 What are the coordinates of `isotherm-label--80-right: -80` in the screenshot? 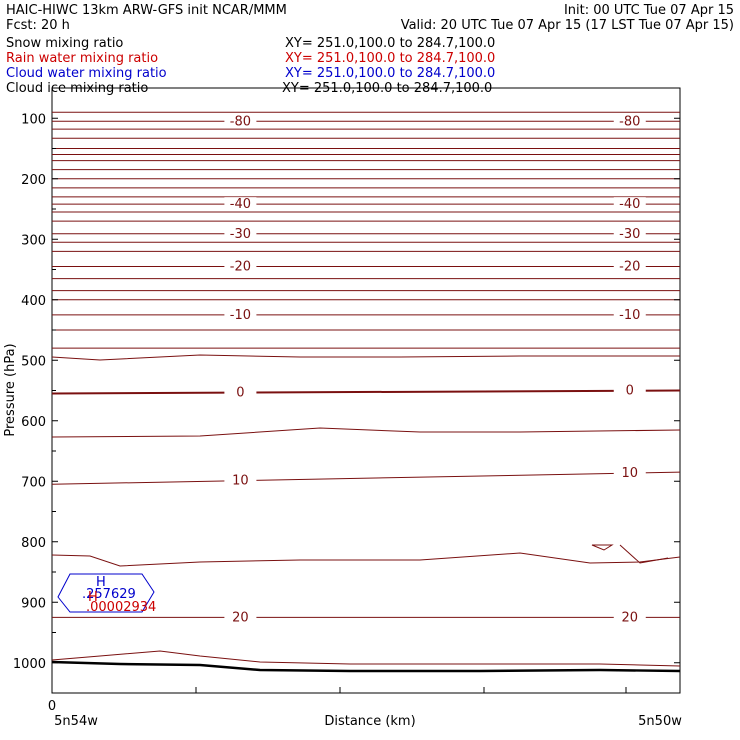 It's located at (629, 121).